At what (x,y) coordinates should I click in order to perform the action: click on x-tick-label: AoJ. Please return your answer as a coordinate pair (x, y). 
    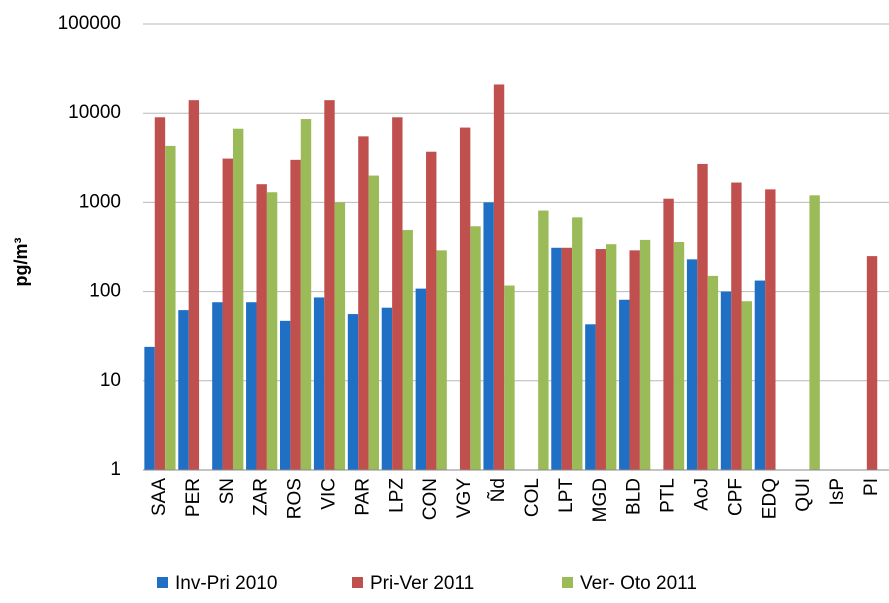
    Looking at the image, I should click on (702, 494).